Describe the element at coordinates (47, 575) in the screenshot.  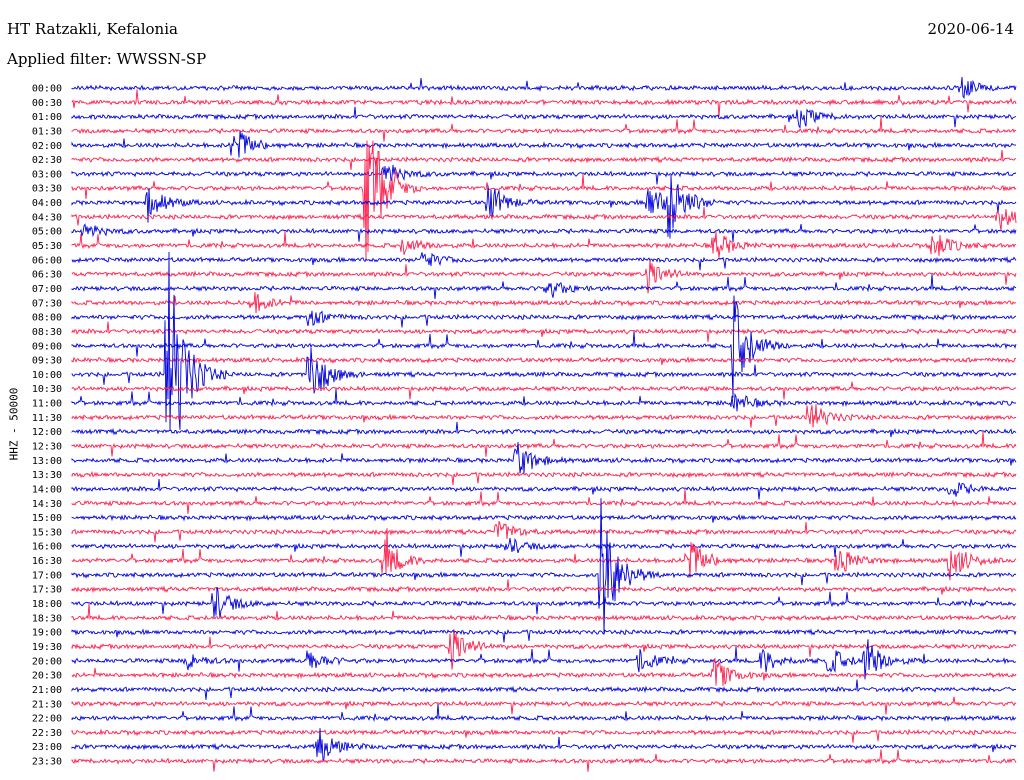
I see `time-label: 17:00` at that location.